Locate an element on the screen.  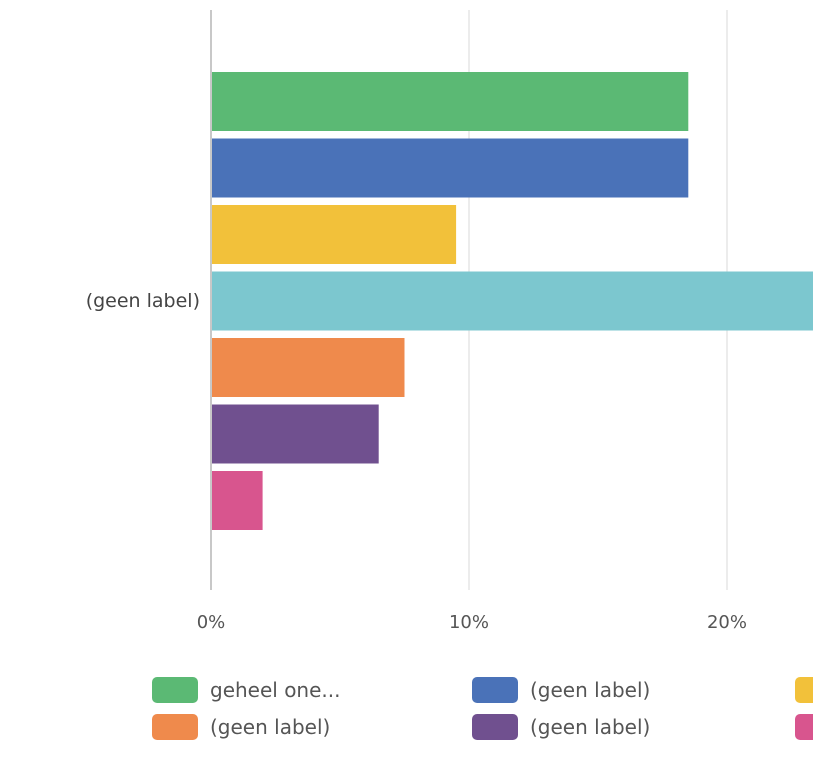
x-tick-label: 10% is located at coordinates (469, 622).